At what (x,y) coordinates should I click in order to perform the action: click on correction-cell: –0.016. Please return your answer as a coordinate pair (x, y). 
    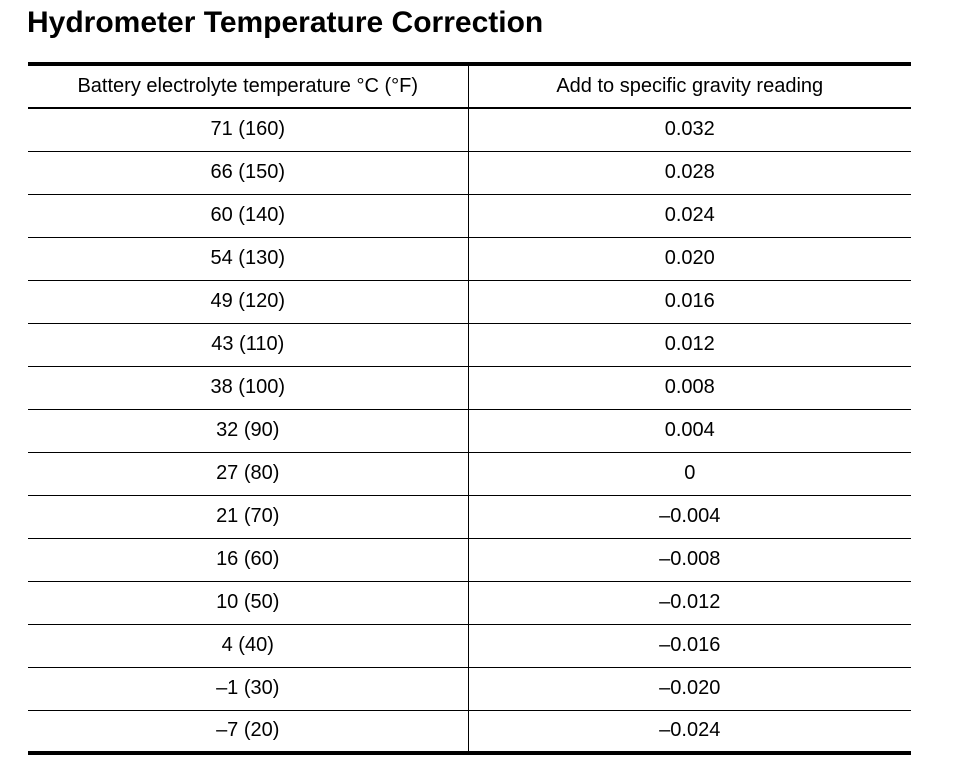
    Looking at the image, I should click on (689, 646).